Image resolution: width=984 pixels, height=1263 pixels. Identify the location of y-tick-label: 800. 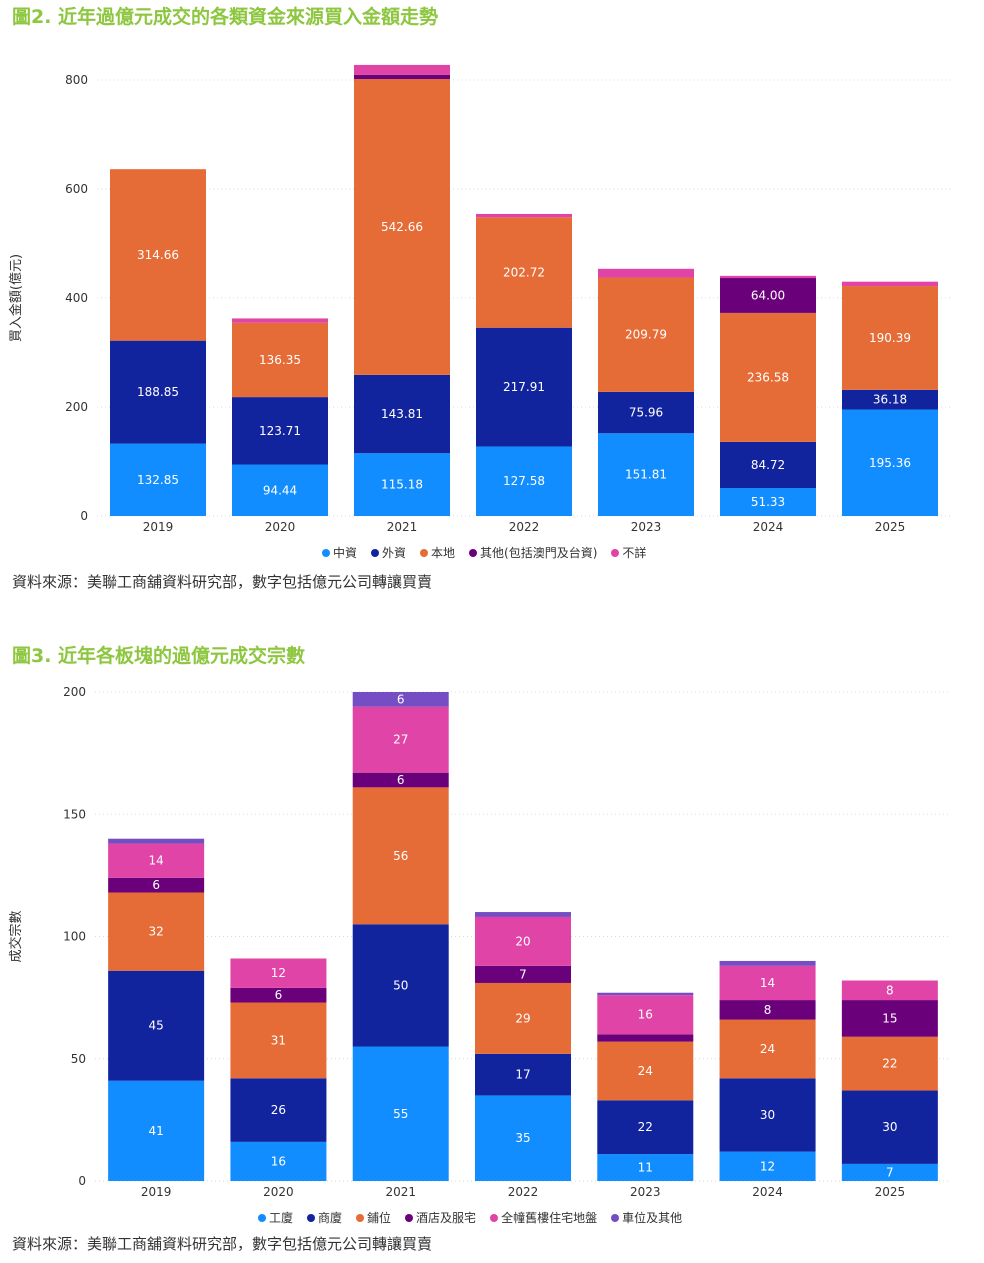
(76, 80).